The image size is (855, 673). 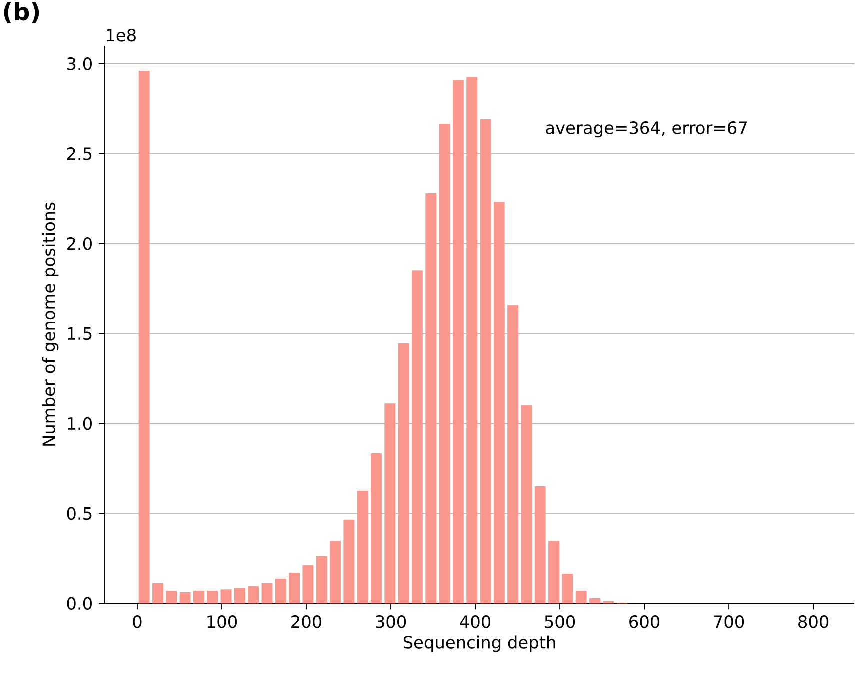 I want to click on y-tick-label: 2.5, so click(x=79, y=154).